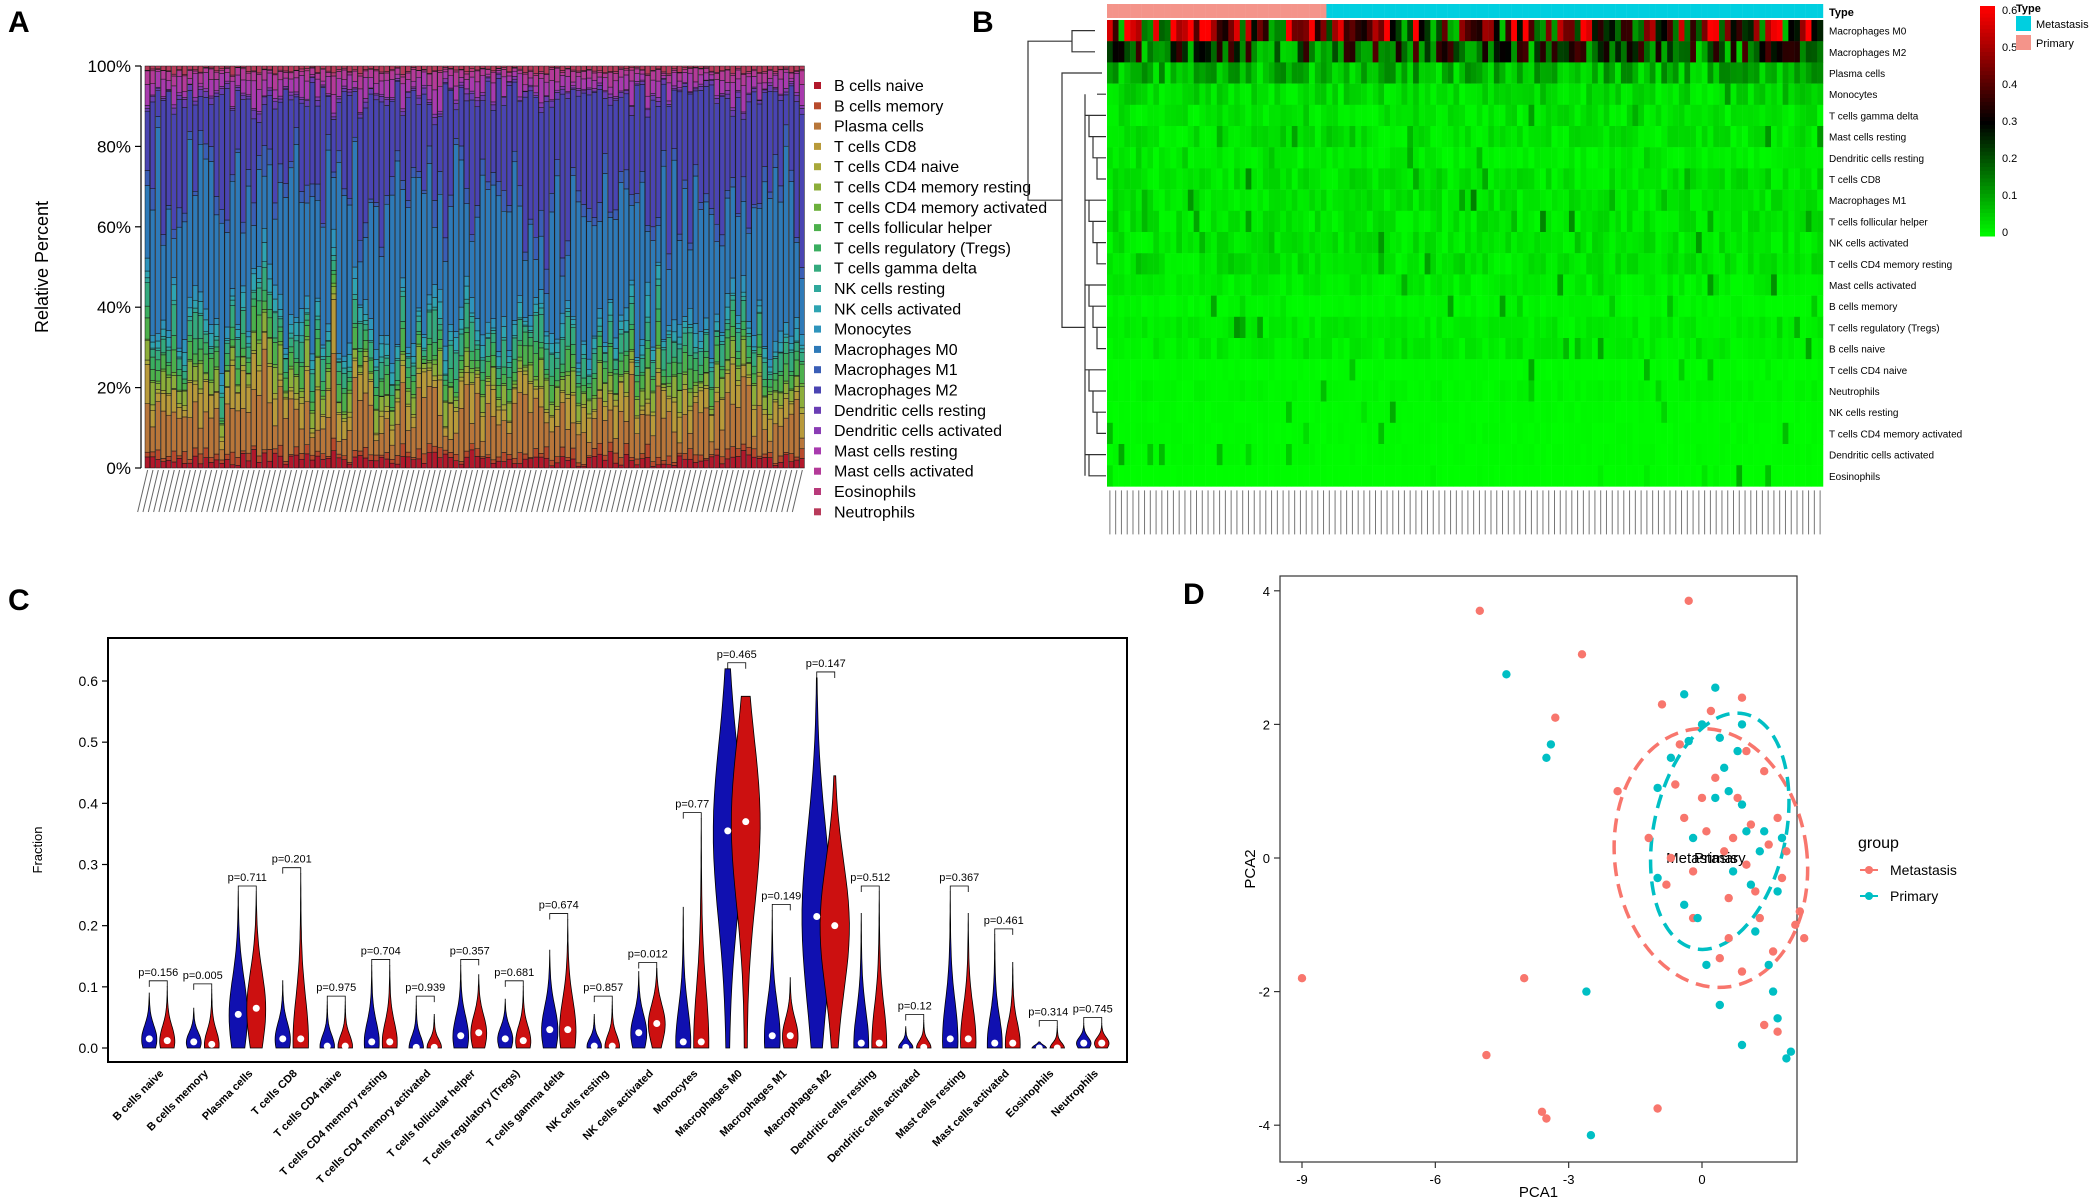 The image size is (2100, 1204). Describe the element at coordinates (817, 106) in the screenshot. I see `a-legend-swatch` at that location.